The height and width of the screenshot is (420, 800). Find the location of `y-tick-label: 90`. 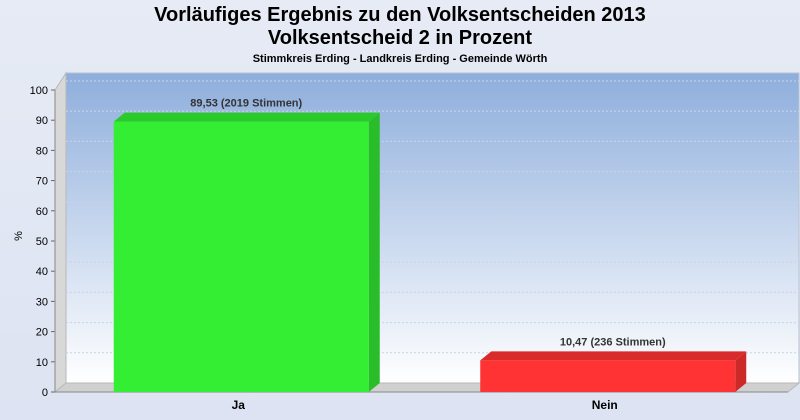

y-tick-label: 90 is located at coordinates (42, 121).